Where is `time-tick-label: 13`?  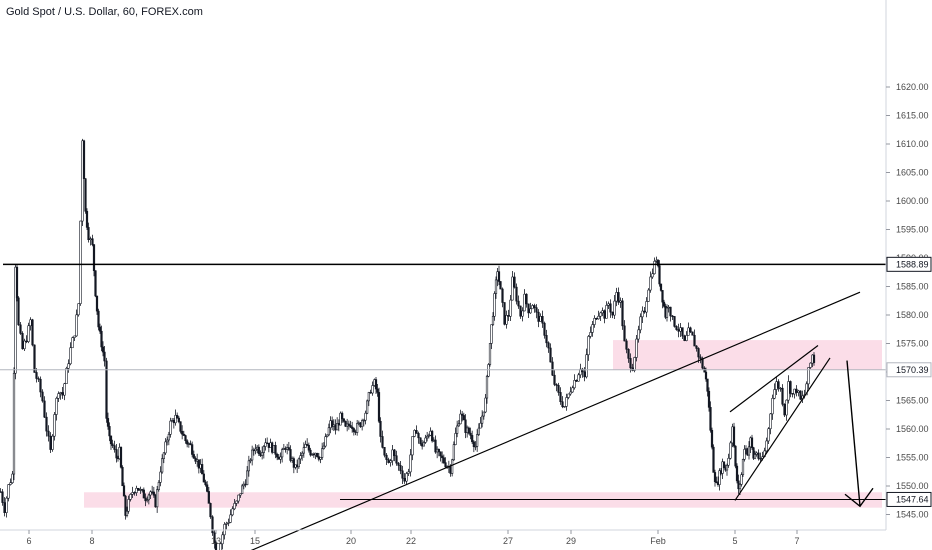
time-tick-label: 13 is located at coordinates (216, 541).